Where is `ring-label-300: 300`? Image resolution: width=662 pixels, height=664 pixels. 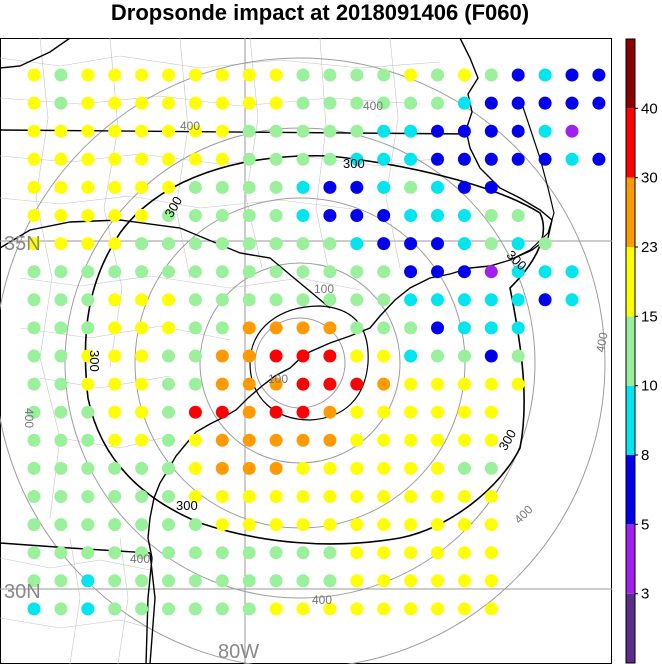 ring-label-300: 300 is located at coordinates (94, 361).